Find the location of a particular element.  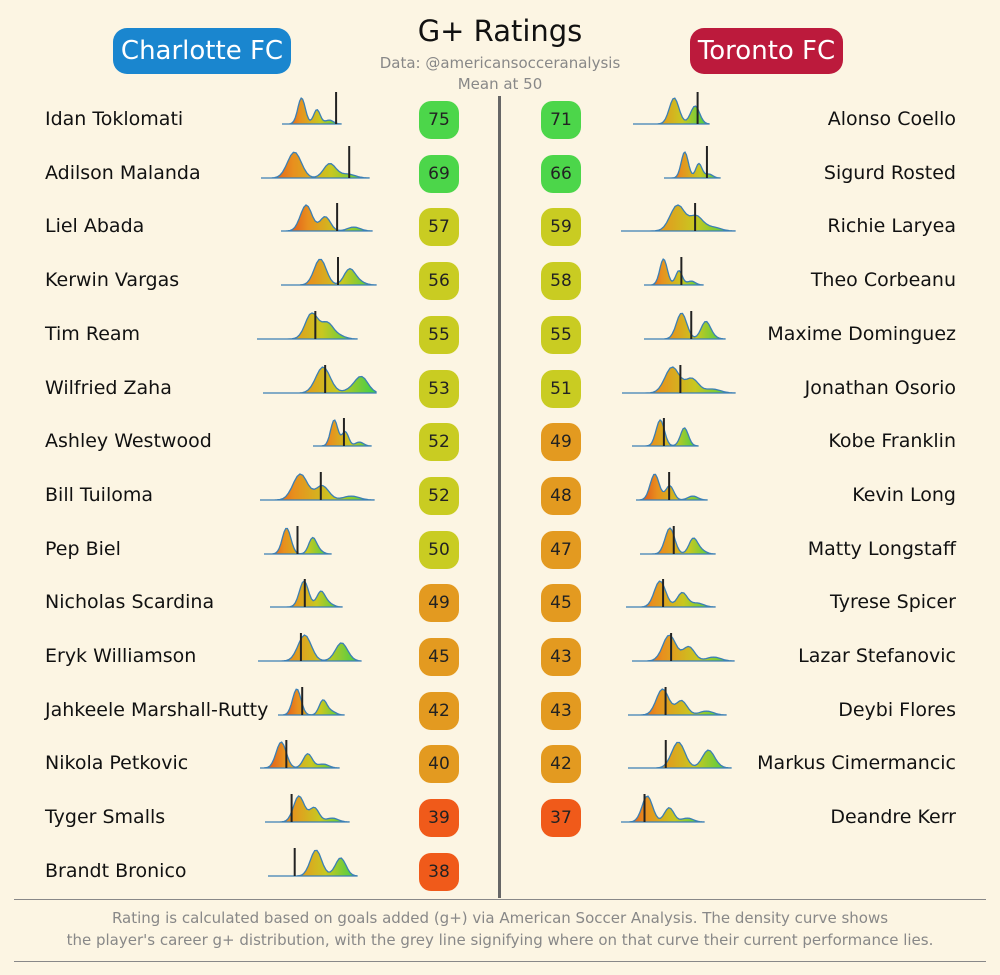

rating-badge: 59 is located at coordinates (561, 227).